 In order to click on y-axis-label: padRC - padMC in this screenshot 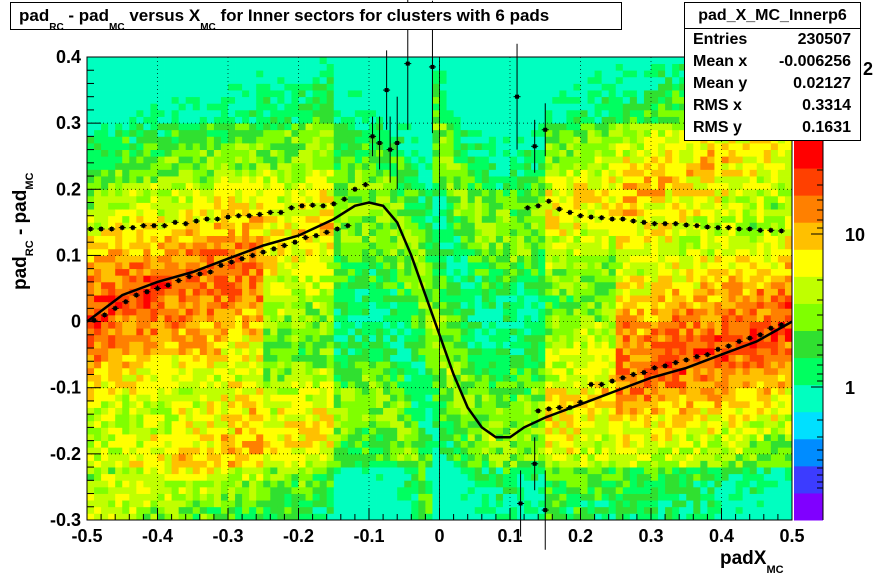, I will do `click(23, 231)`.